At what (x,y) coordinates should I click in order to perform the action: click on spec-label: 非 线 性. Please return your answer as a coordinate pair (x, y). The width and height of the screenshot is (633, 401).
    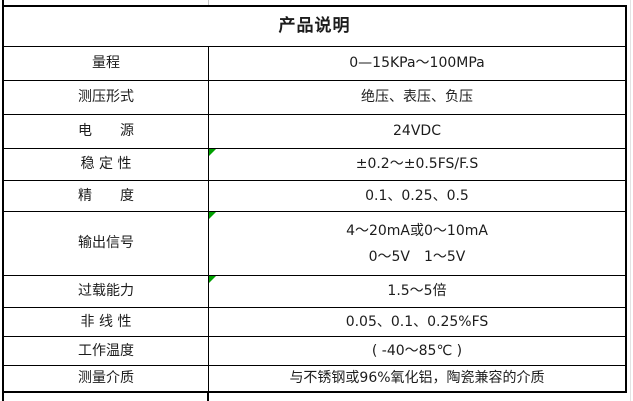
    Looking at the image, I should click on (106, 321).